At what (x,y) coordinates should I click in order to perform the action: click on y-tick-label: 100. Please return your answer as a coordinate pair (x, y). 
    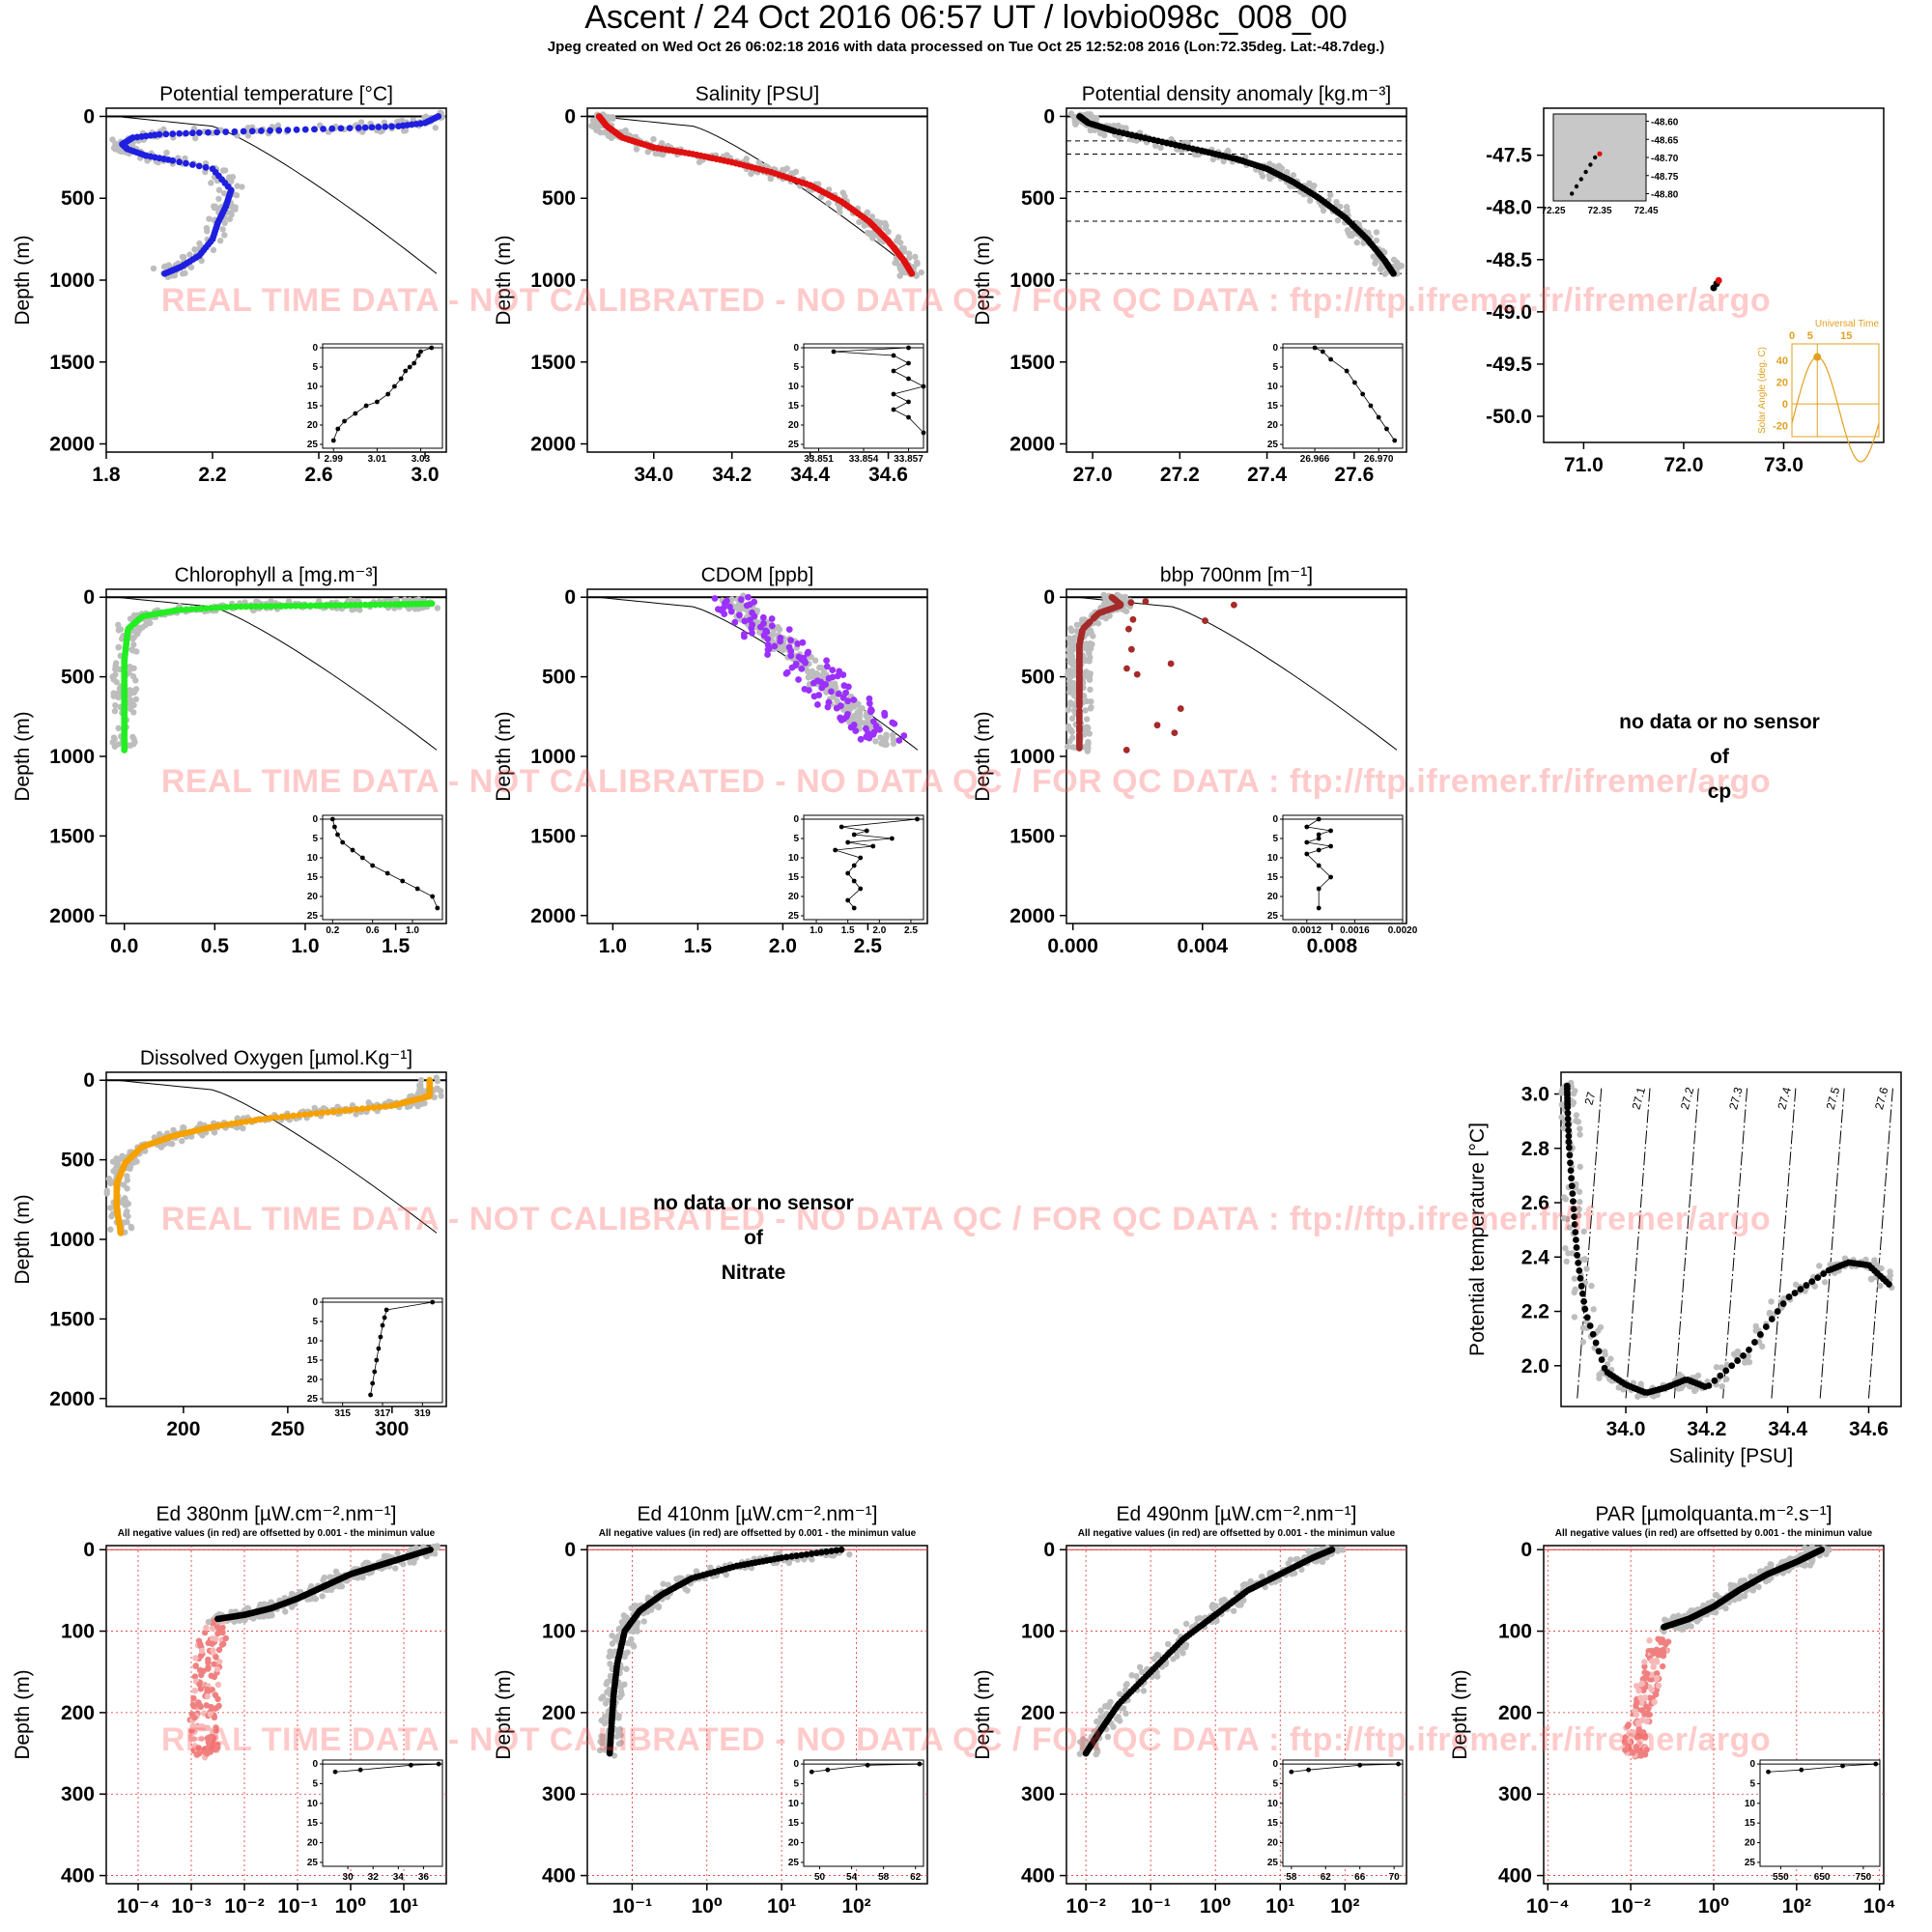
    Looking at the image, I should click on (1038, 1632).